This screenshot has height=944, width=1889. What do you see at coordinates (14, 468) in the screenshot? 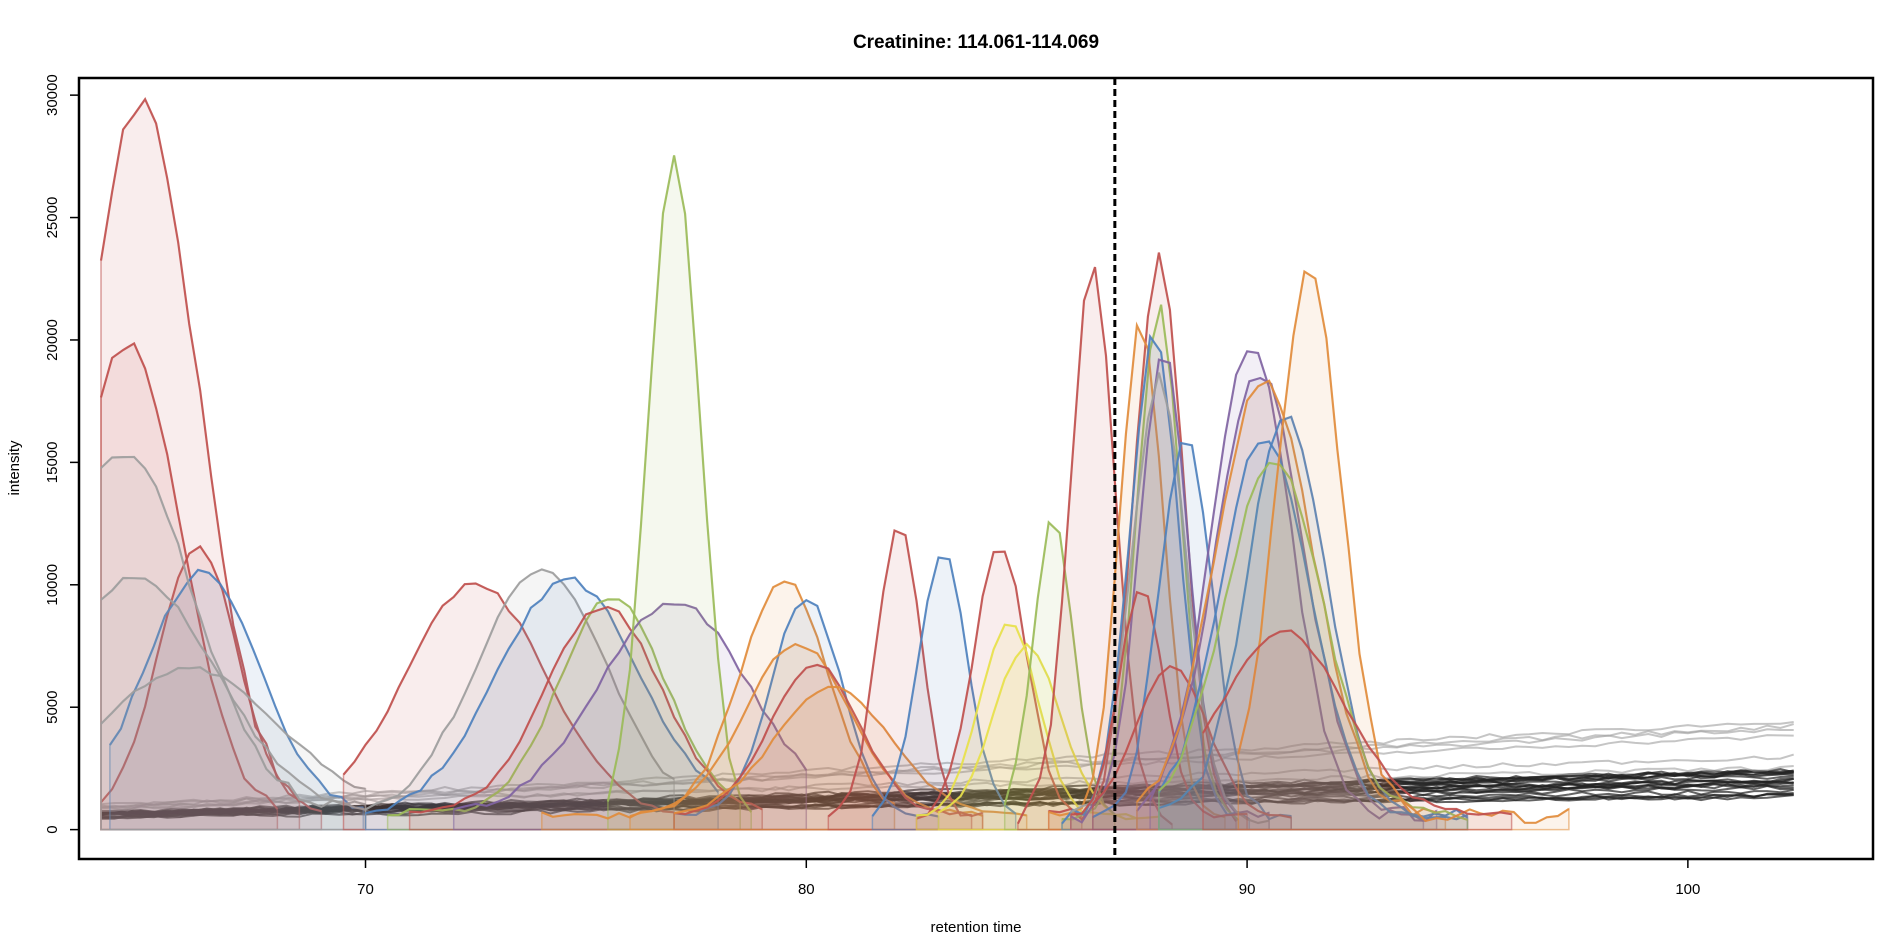
I see `y-axis-label: intensity` at bounding box center [14, 468].